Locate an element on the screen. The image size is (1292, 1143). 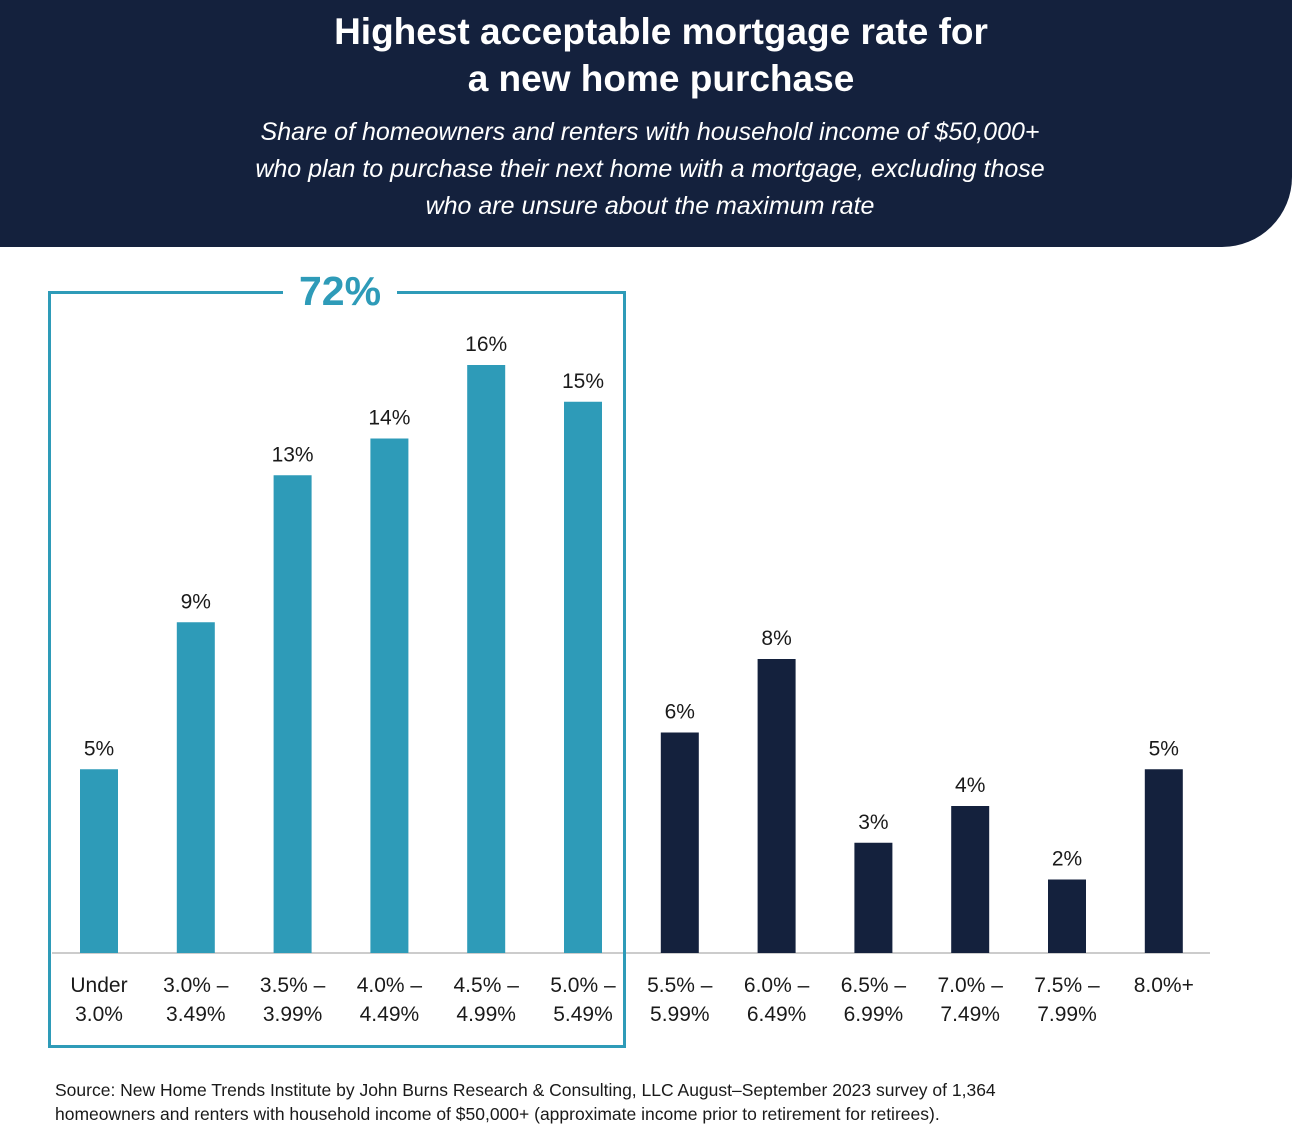
category-tick-label: 4.49% is located at coordinates (390, 1014).